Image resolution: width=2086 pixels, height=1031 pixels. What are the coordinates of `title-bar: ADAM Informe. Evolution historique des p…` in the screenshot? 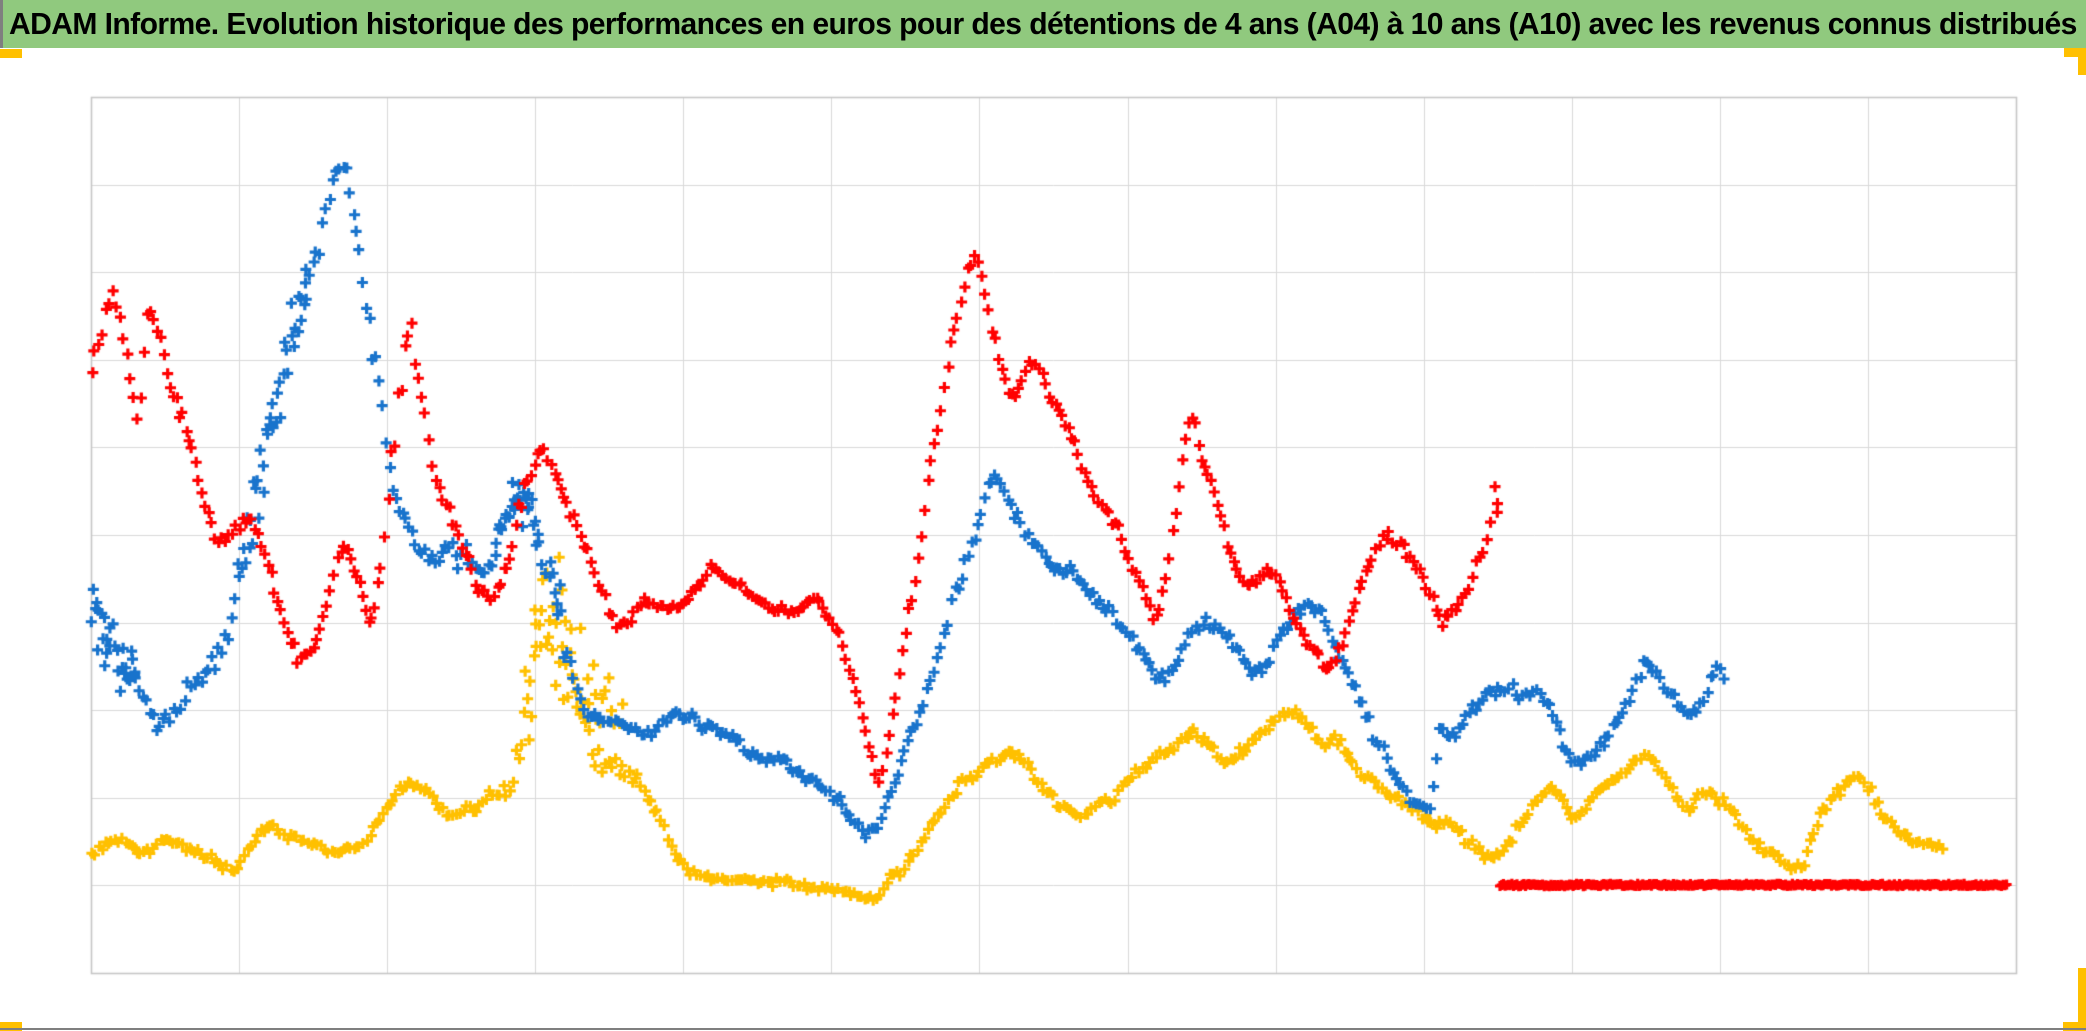 It's located at (1043, 24).